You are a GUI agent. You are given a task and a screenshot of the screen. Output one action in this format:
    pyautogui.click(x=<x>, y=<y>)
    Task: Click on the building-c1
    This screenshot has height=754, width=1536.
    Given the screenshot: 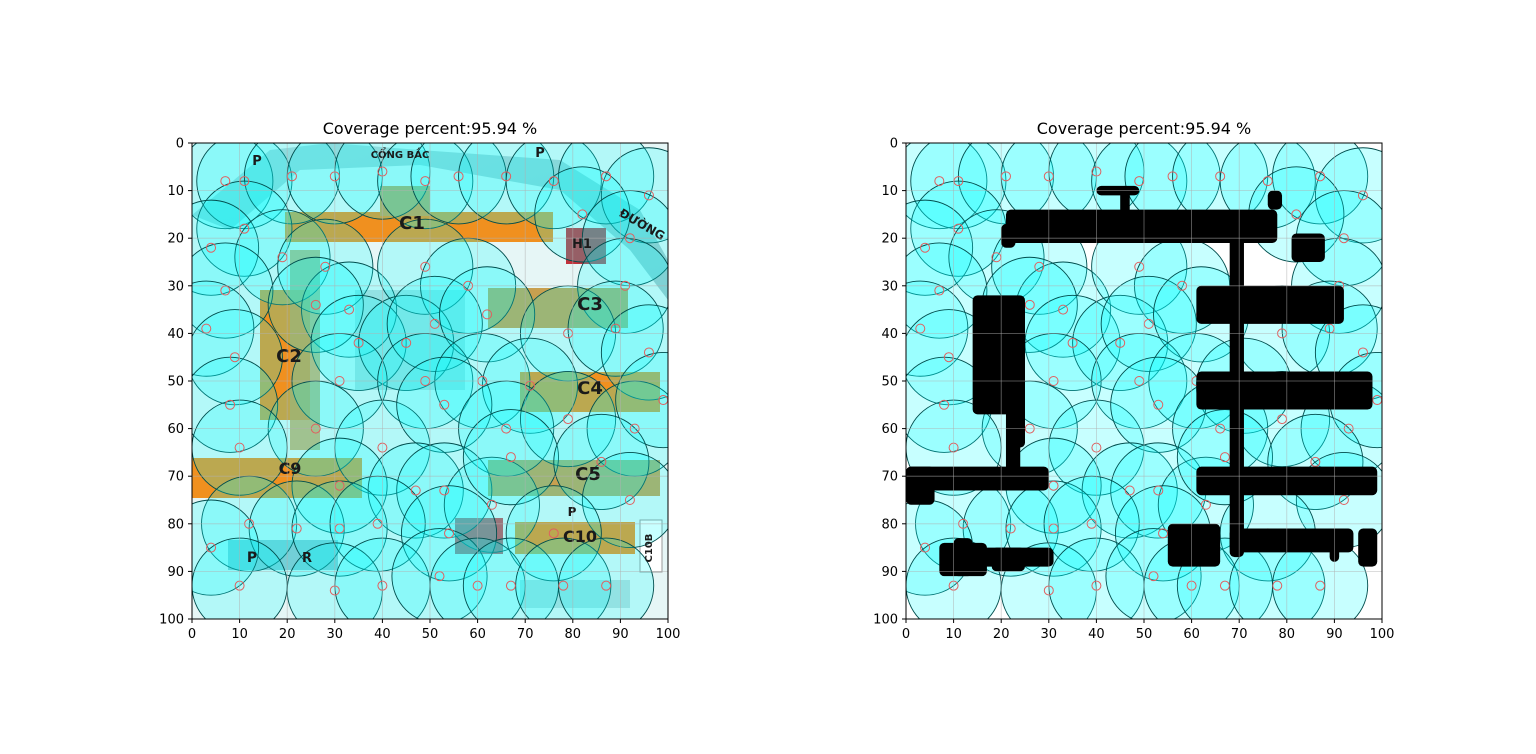 What is the action you would take?
    pyautogui.click(x=419, y=227)
    